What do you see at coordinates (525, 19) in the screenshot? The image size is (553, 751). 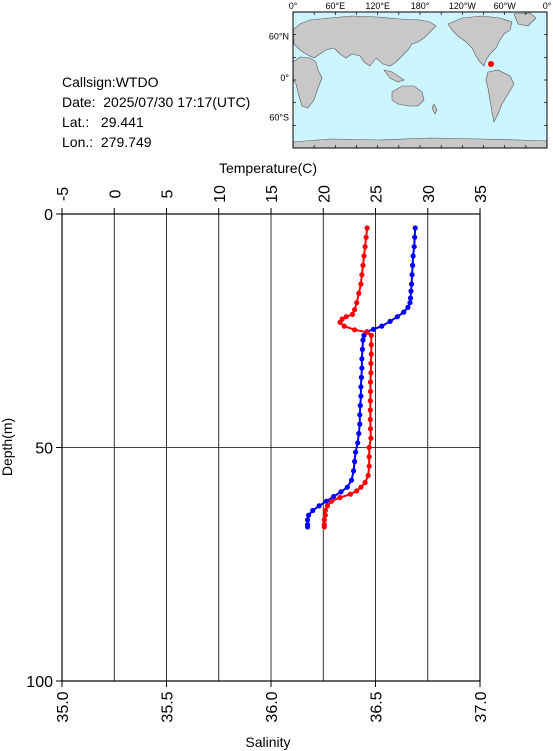 I see `land-greenland` at bounding box center [525, 19].